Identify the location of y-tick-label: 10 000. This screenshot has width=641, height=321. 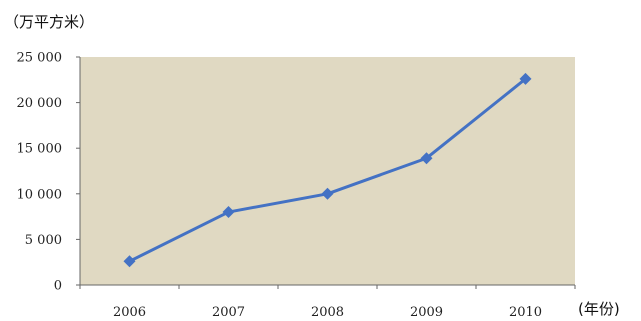
(40, 194).